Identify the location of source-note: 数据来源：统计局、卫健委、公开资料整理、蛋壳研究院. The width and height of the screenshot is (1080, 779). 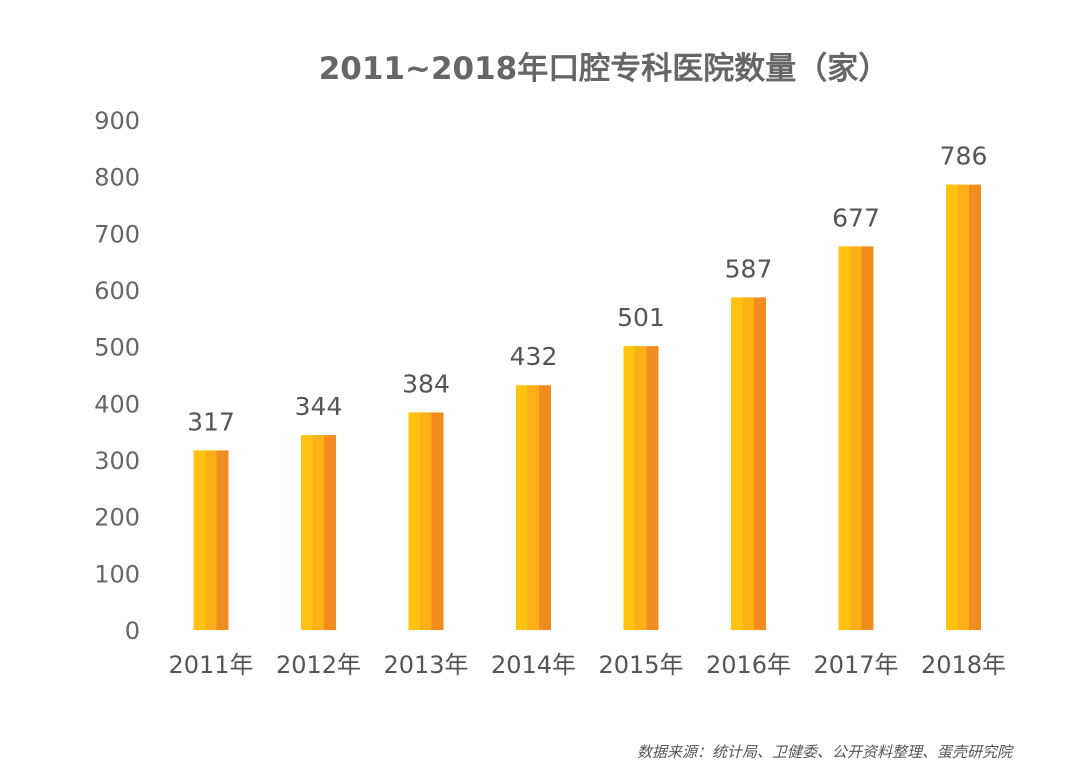
(825, 752).